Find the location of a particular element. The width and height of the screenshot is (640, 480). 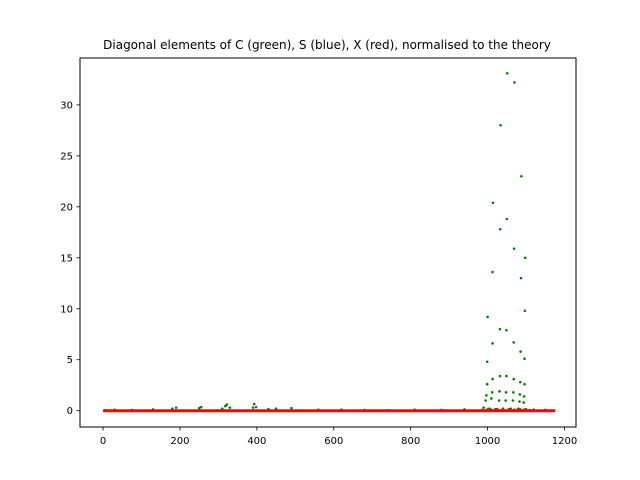

y-tick-label: 20 is located at coordinates (66, 207).